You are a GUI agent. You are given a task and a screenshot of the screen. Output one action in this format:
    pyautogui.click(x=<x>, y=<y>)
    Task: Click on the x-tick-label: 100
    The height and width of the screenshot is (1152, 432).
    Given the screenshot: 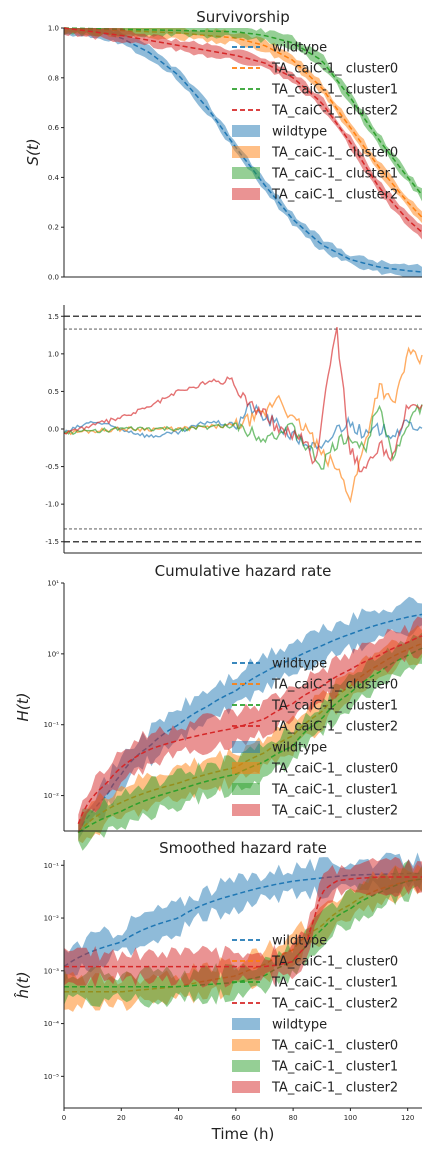 What is the action you would take?
    pyautogui.click(x=350, y=1118)
    